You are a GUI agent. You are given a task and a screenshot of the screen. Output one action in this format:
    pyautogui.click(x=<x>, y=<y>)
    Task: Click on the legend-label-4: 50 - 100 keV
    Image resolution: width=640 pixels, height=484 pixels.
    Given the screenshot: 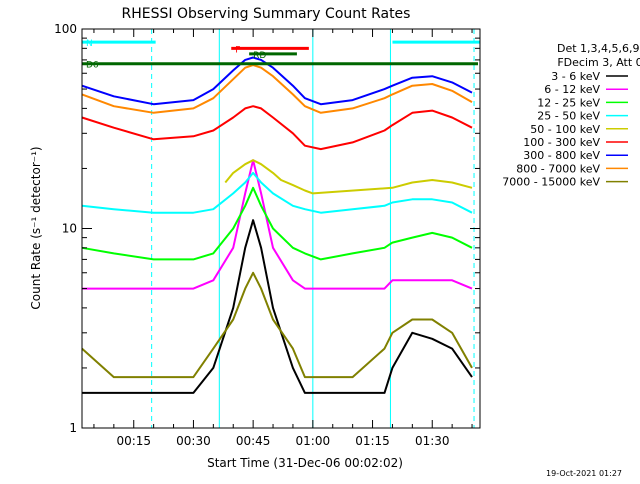 What is the action you would take?
    pyautogui.click(x=565, y=129)
    